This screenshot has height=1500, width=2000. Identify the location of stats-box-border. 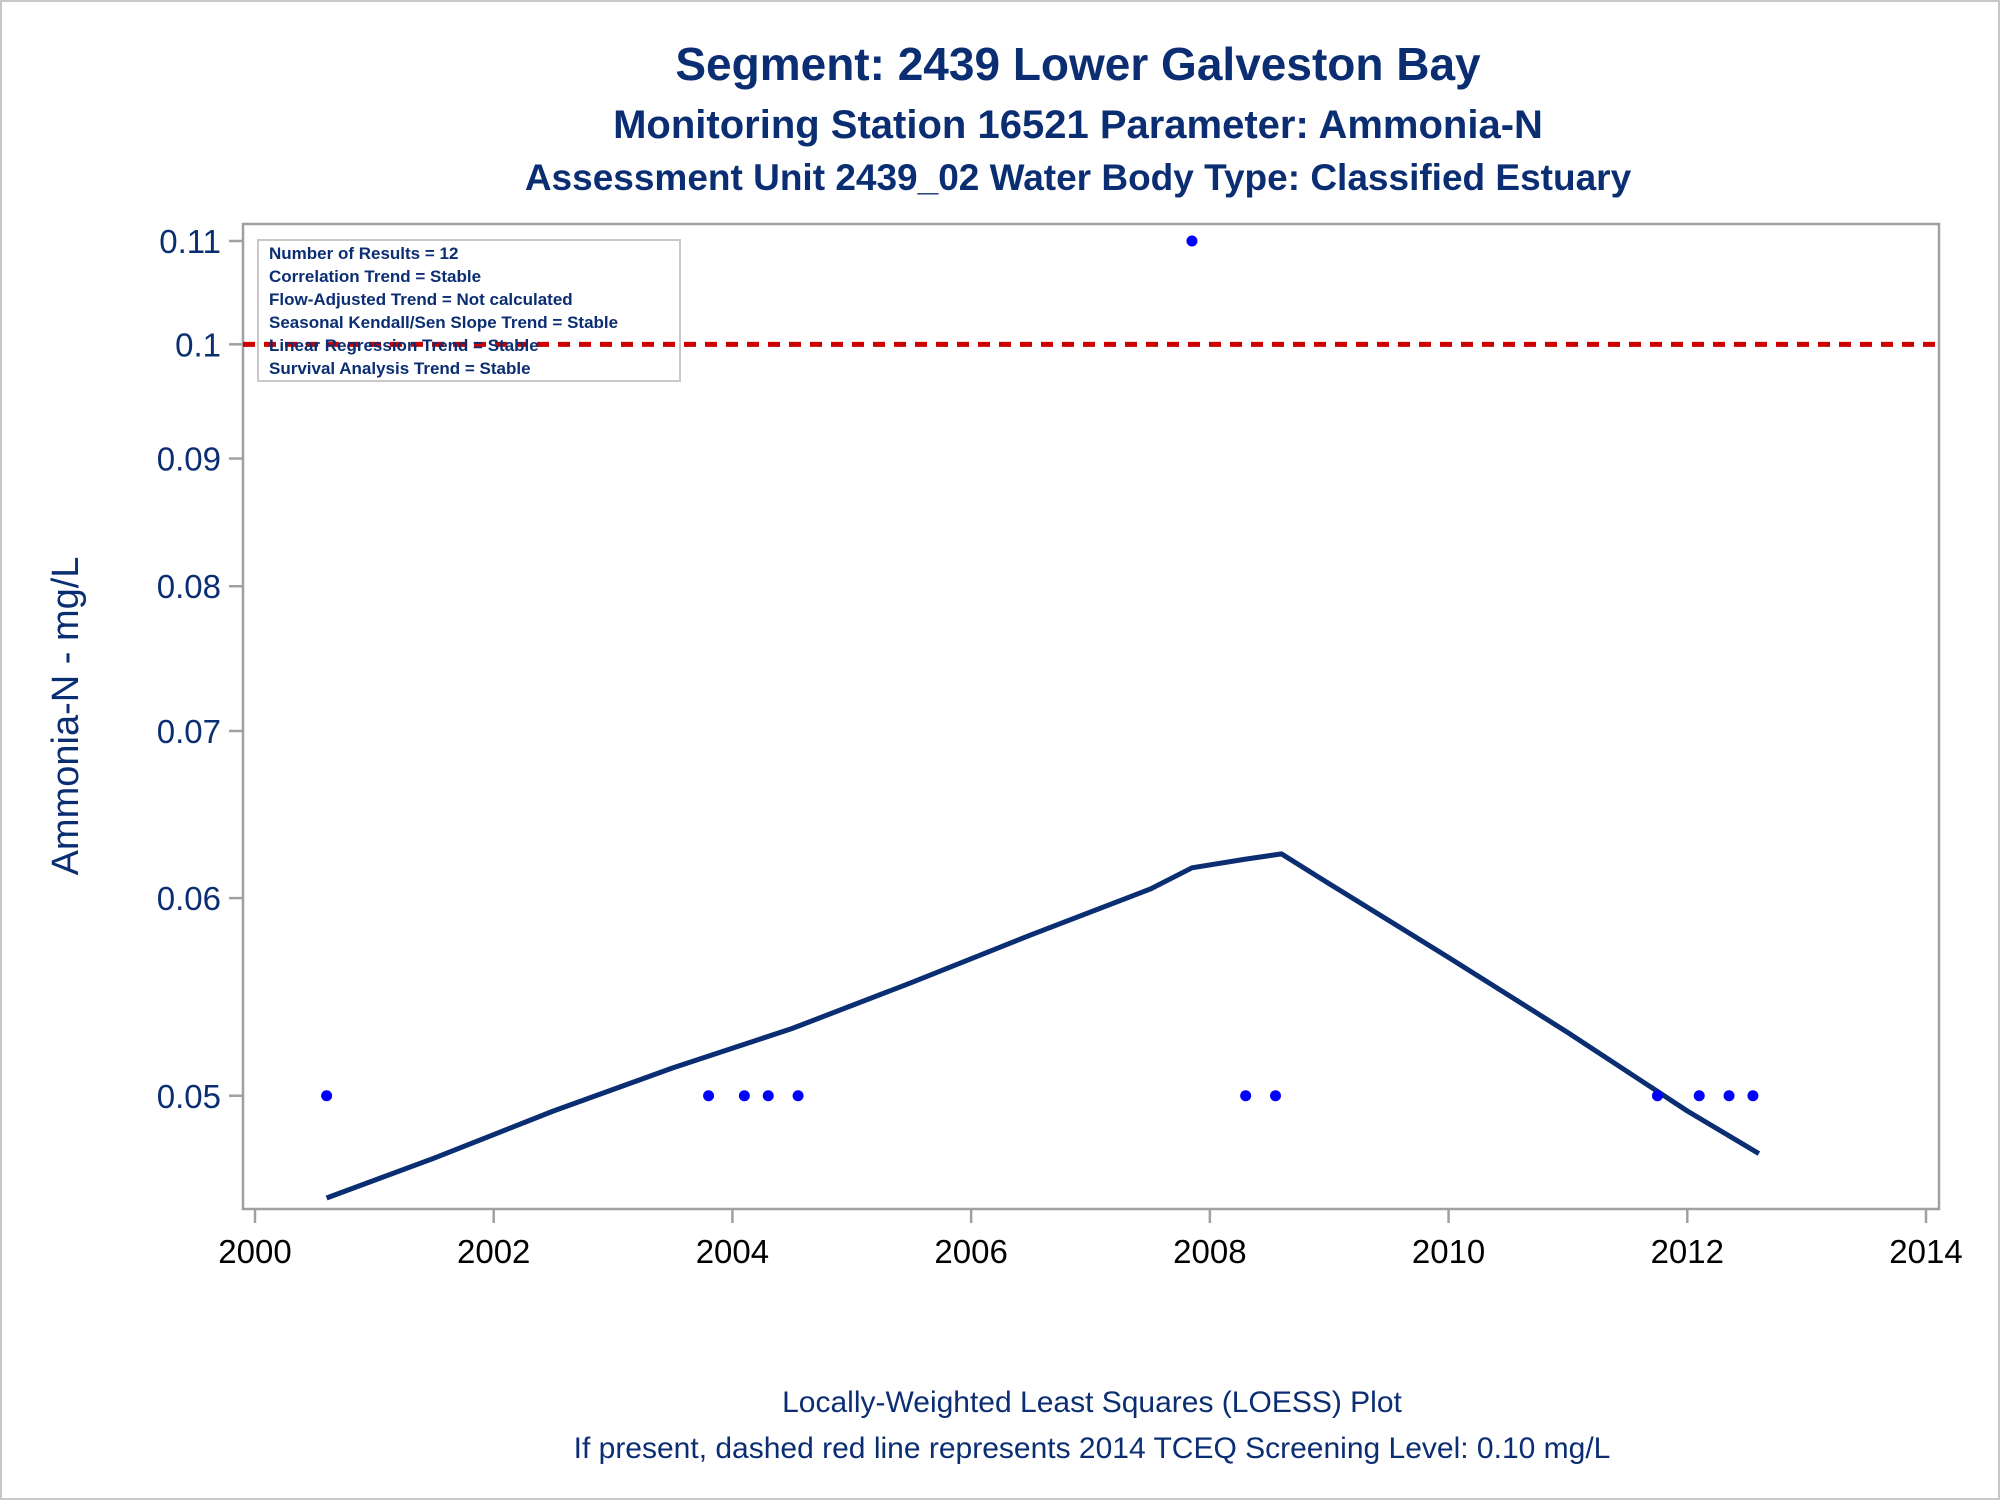
(469, 310).